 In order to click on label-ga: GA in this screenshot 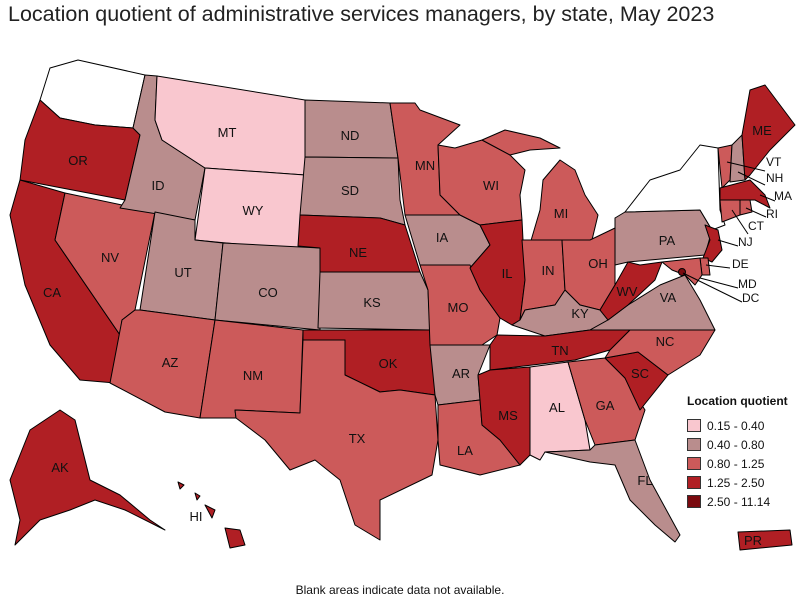, I will do `click(605, 405)`.